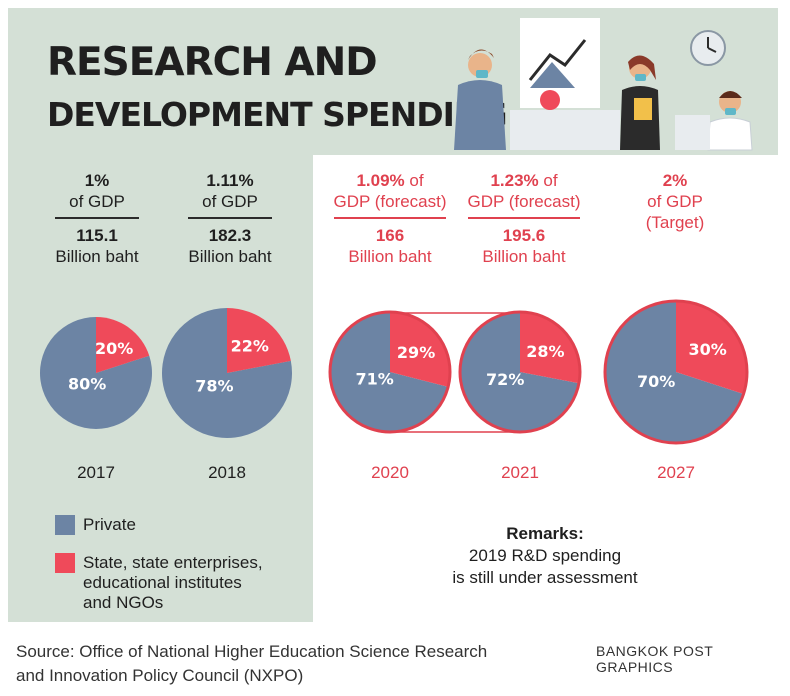 The image size is (790, 696). I want to click on remarks-title: Remarks:, so click(545, 533).